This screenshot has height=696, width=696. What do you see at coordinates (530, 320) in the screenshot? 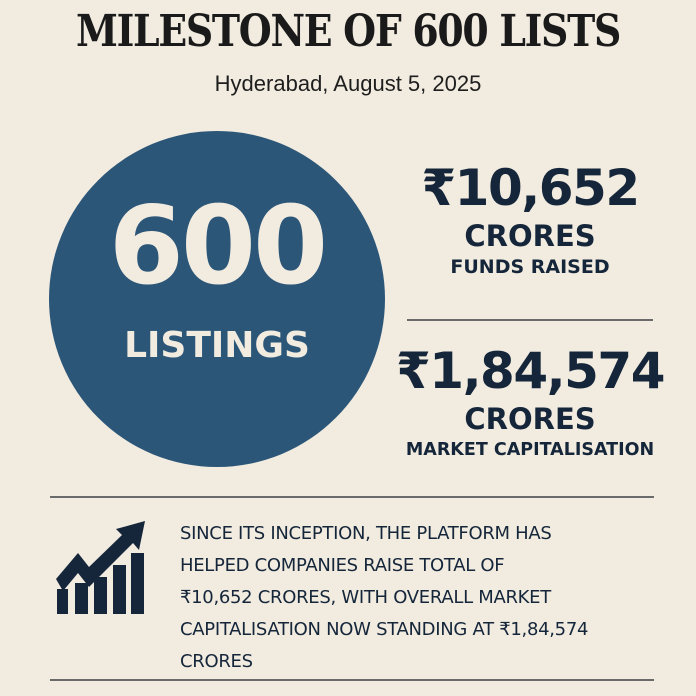
I see `stat-divider` at bounding box center [530, 320].